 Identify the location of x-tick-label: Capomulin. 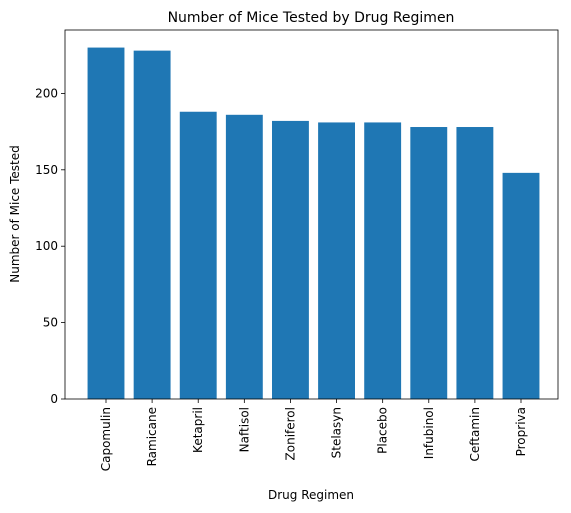
(106, 439).